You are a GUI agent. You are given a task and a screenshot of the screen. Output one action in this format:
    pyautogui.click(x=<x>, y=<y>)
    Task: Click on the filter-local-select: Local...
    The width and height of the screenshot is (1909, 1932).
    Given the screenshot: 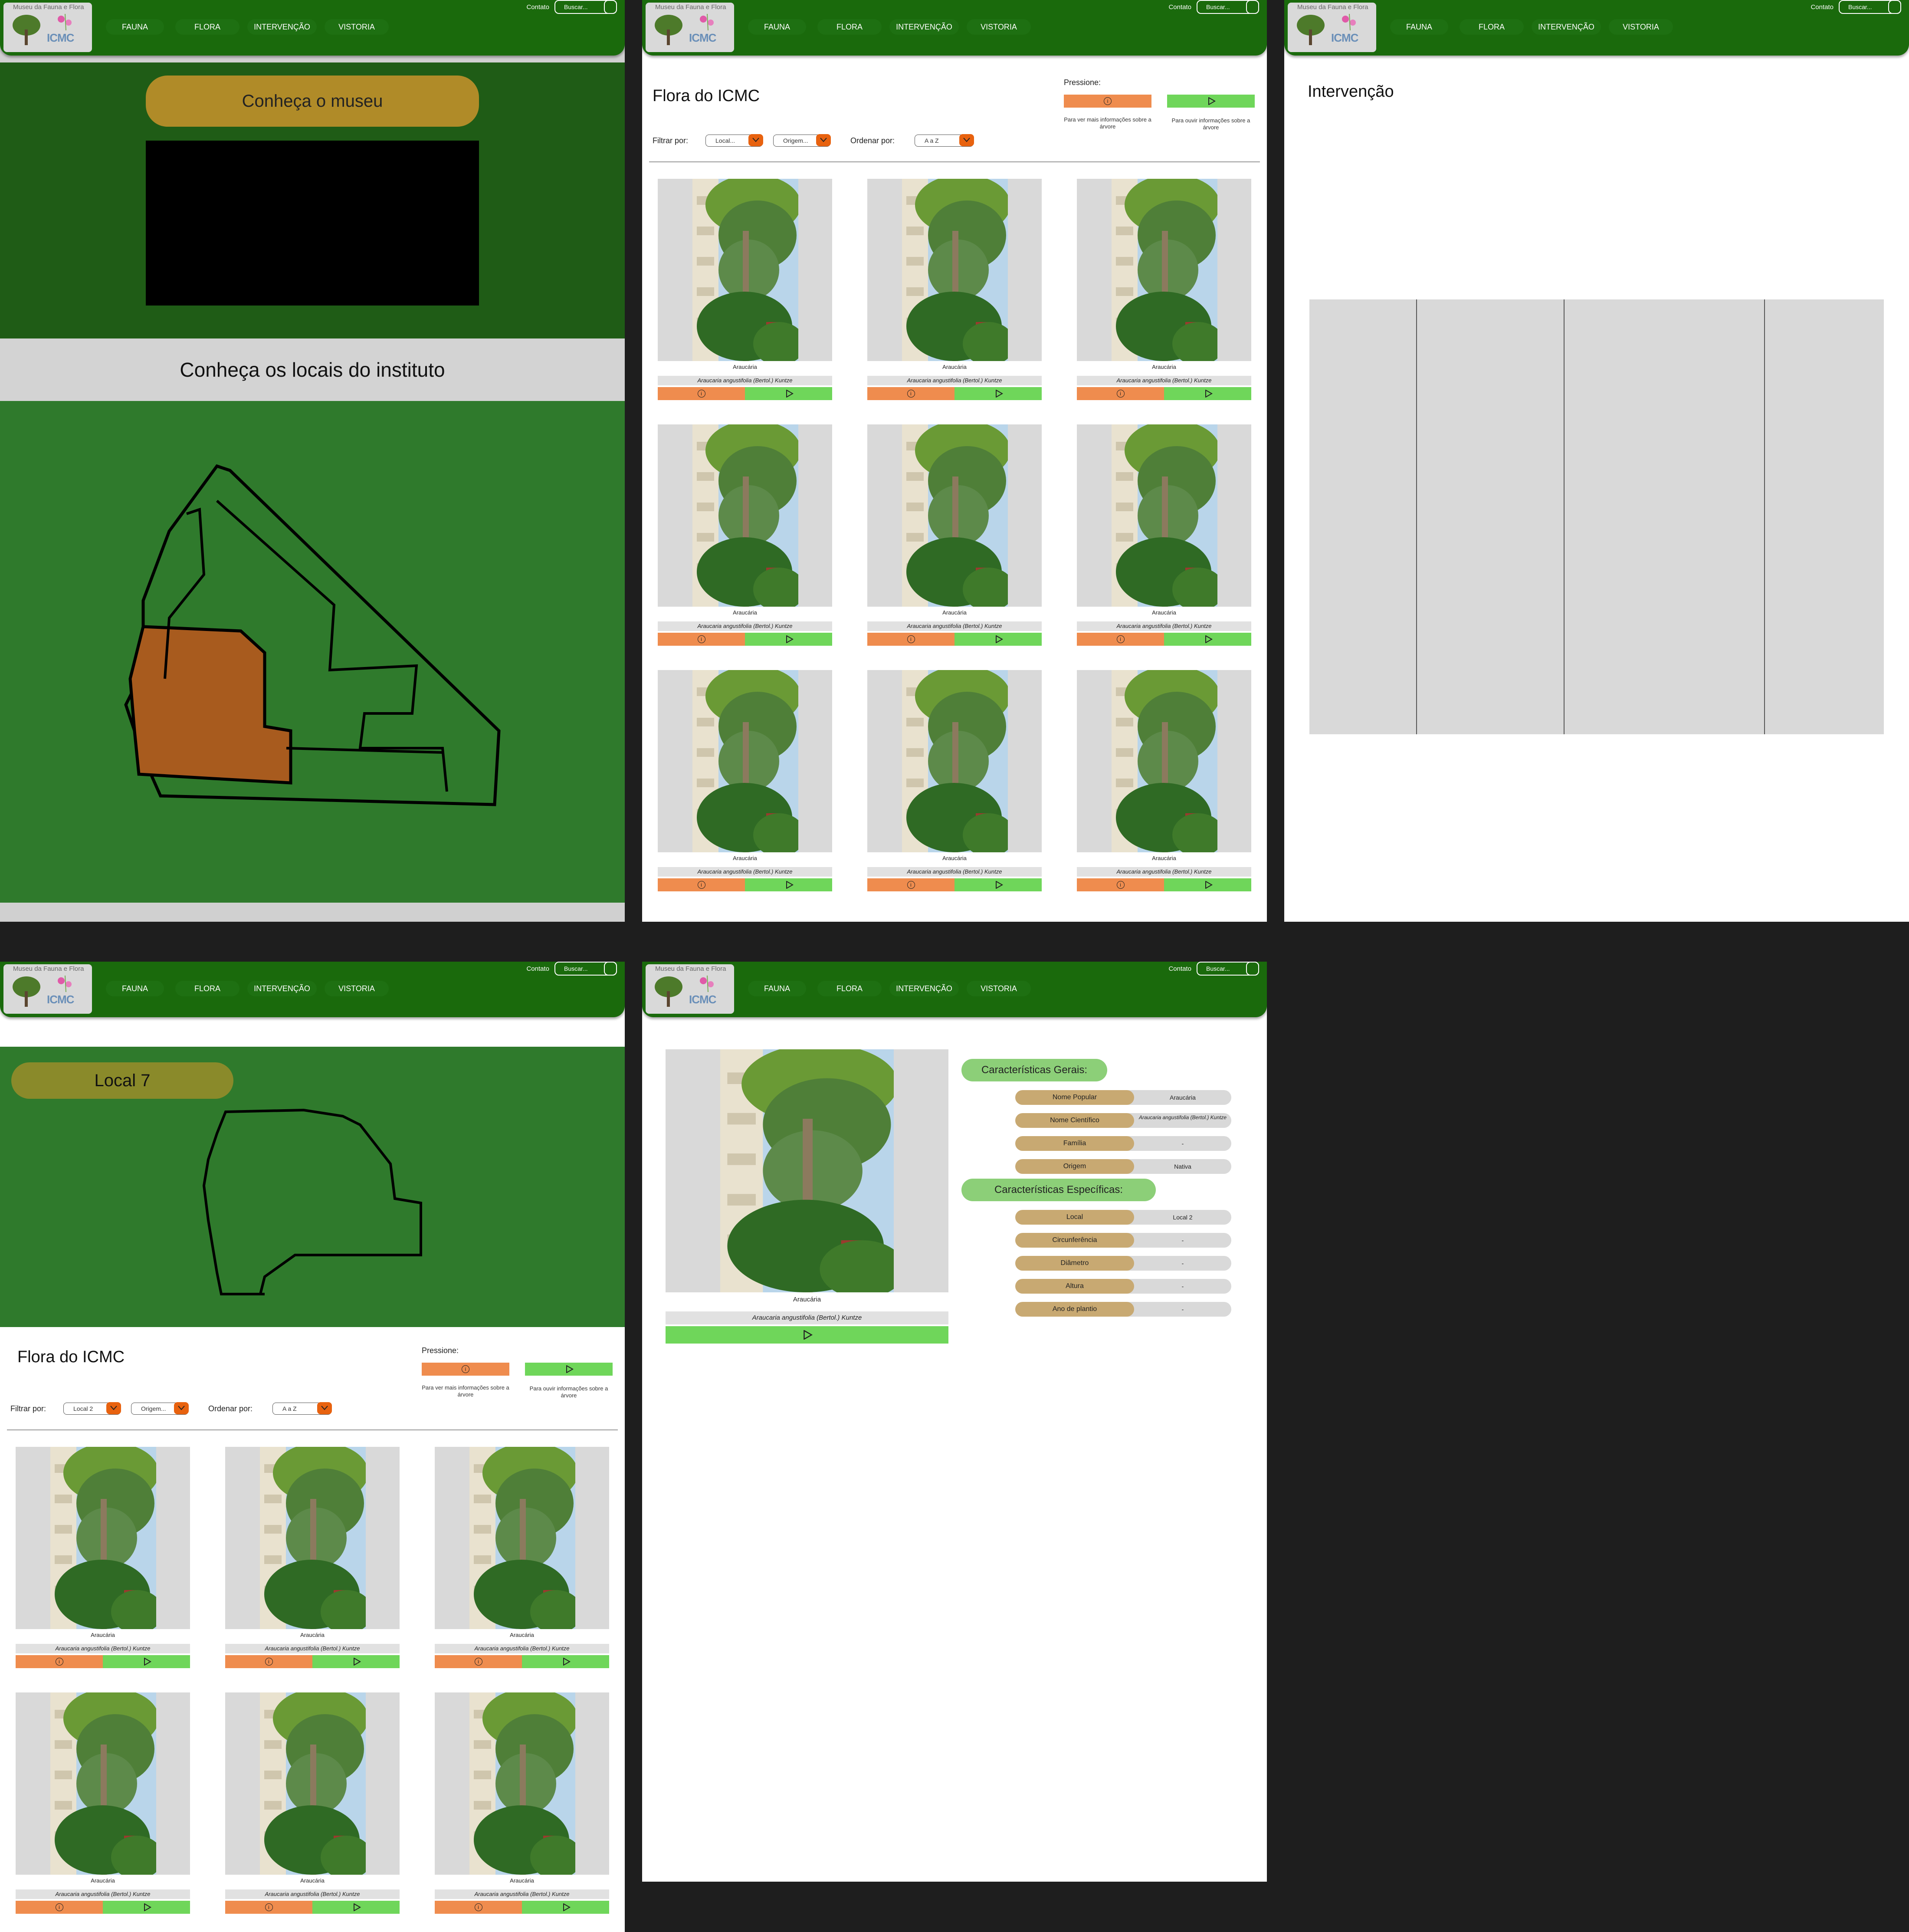 What is the action you would take?
    pyautogui.click(x=734, y=140)
    